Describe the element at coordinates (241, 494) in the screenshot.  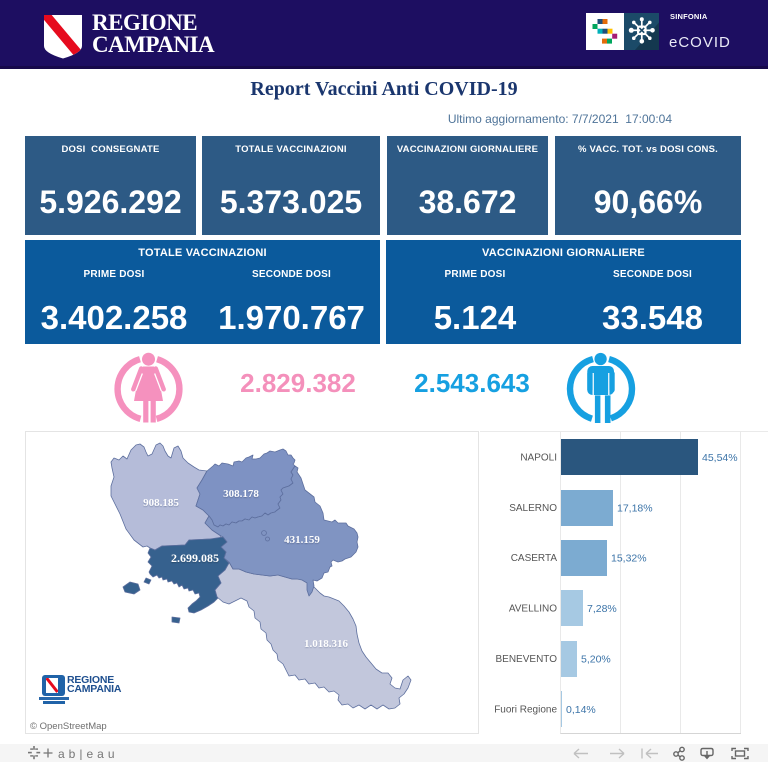
I see `svg-text: 308.178` at that location.